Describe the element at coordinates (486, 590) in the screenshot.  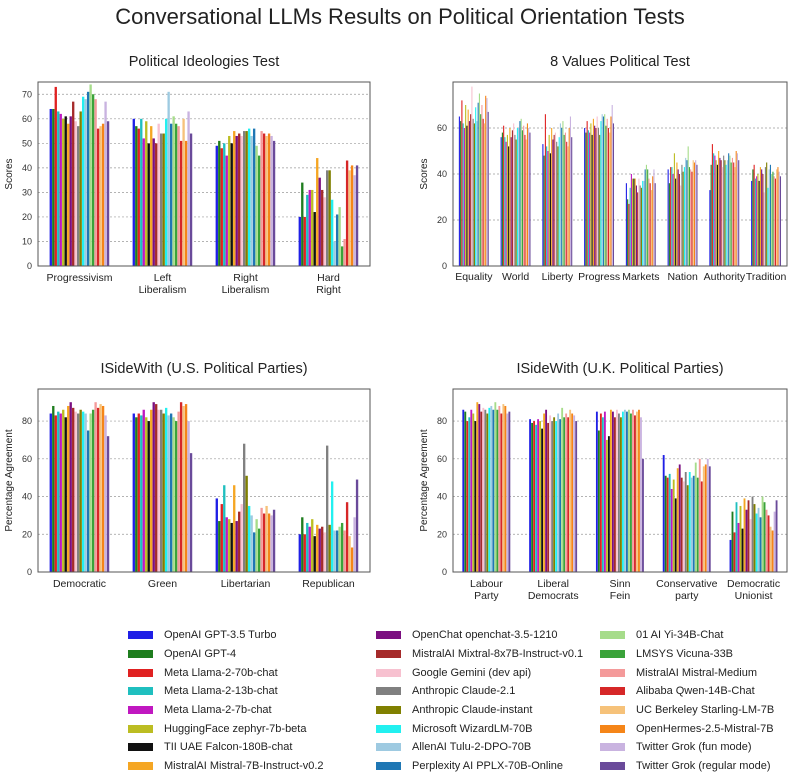
I see `x-category-label: Labour Party` at that location.